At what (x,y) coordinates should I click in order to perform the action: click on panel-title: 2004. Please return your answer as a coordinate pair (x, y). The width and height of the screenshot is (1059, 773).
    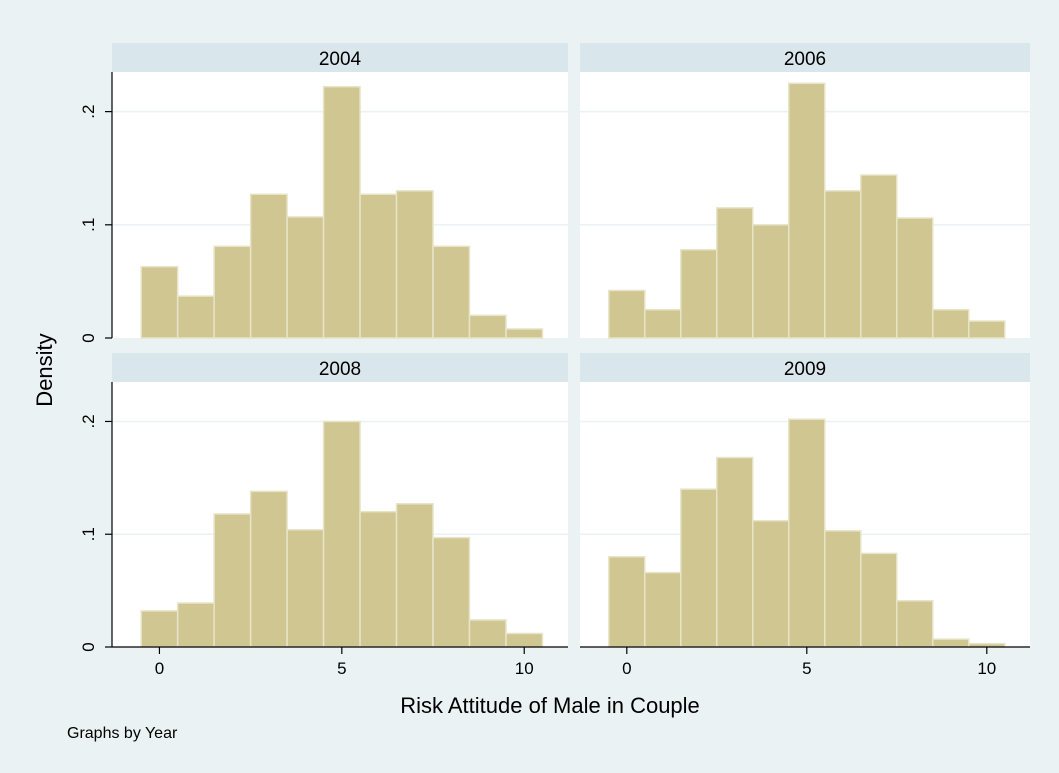
    Looking at the image, I should click on (340, 59).